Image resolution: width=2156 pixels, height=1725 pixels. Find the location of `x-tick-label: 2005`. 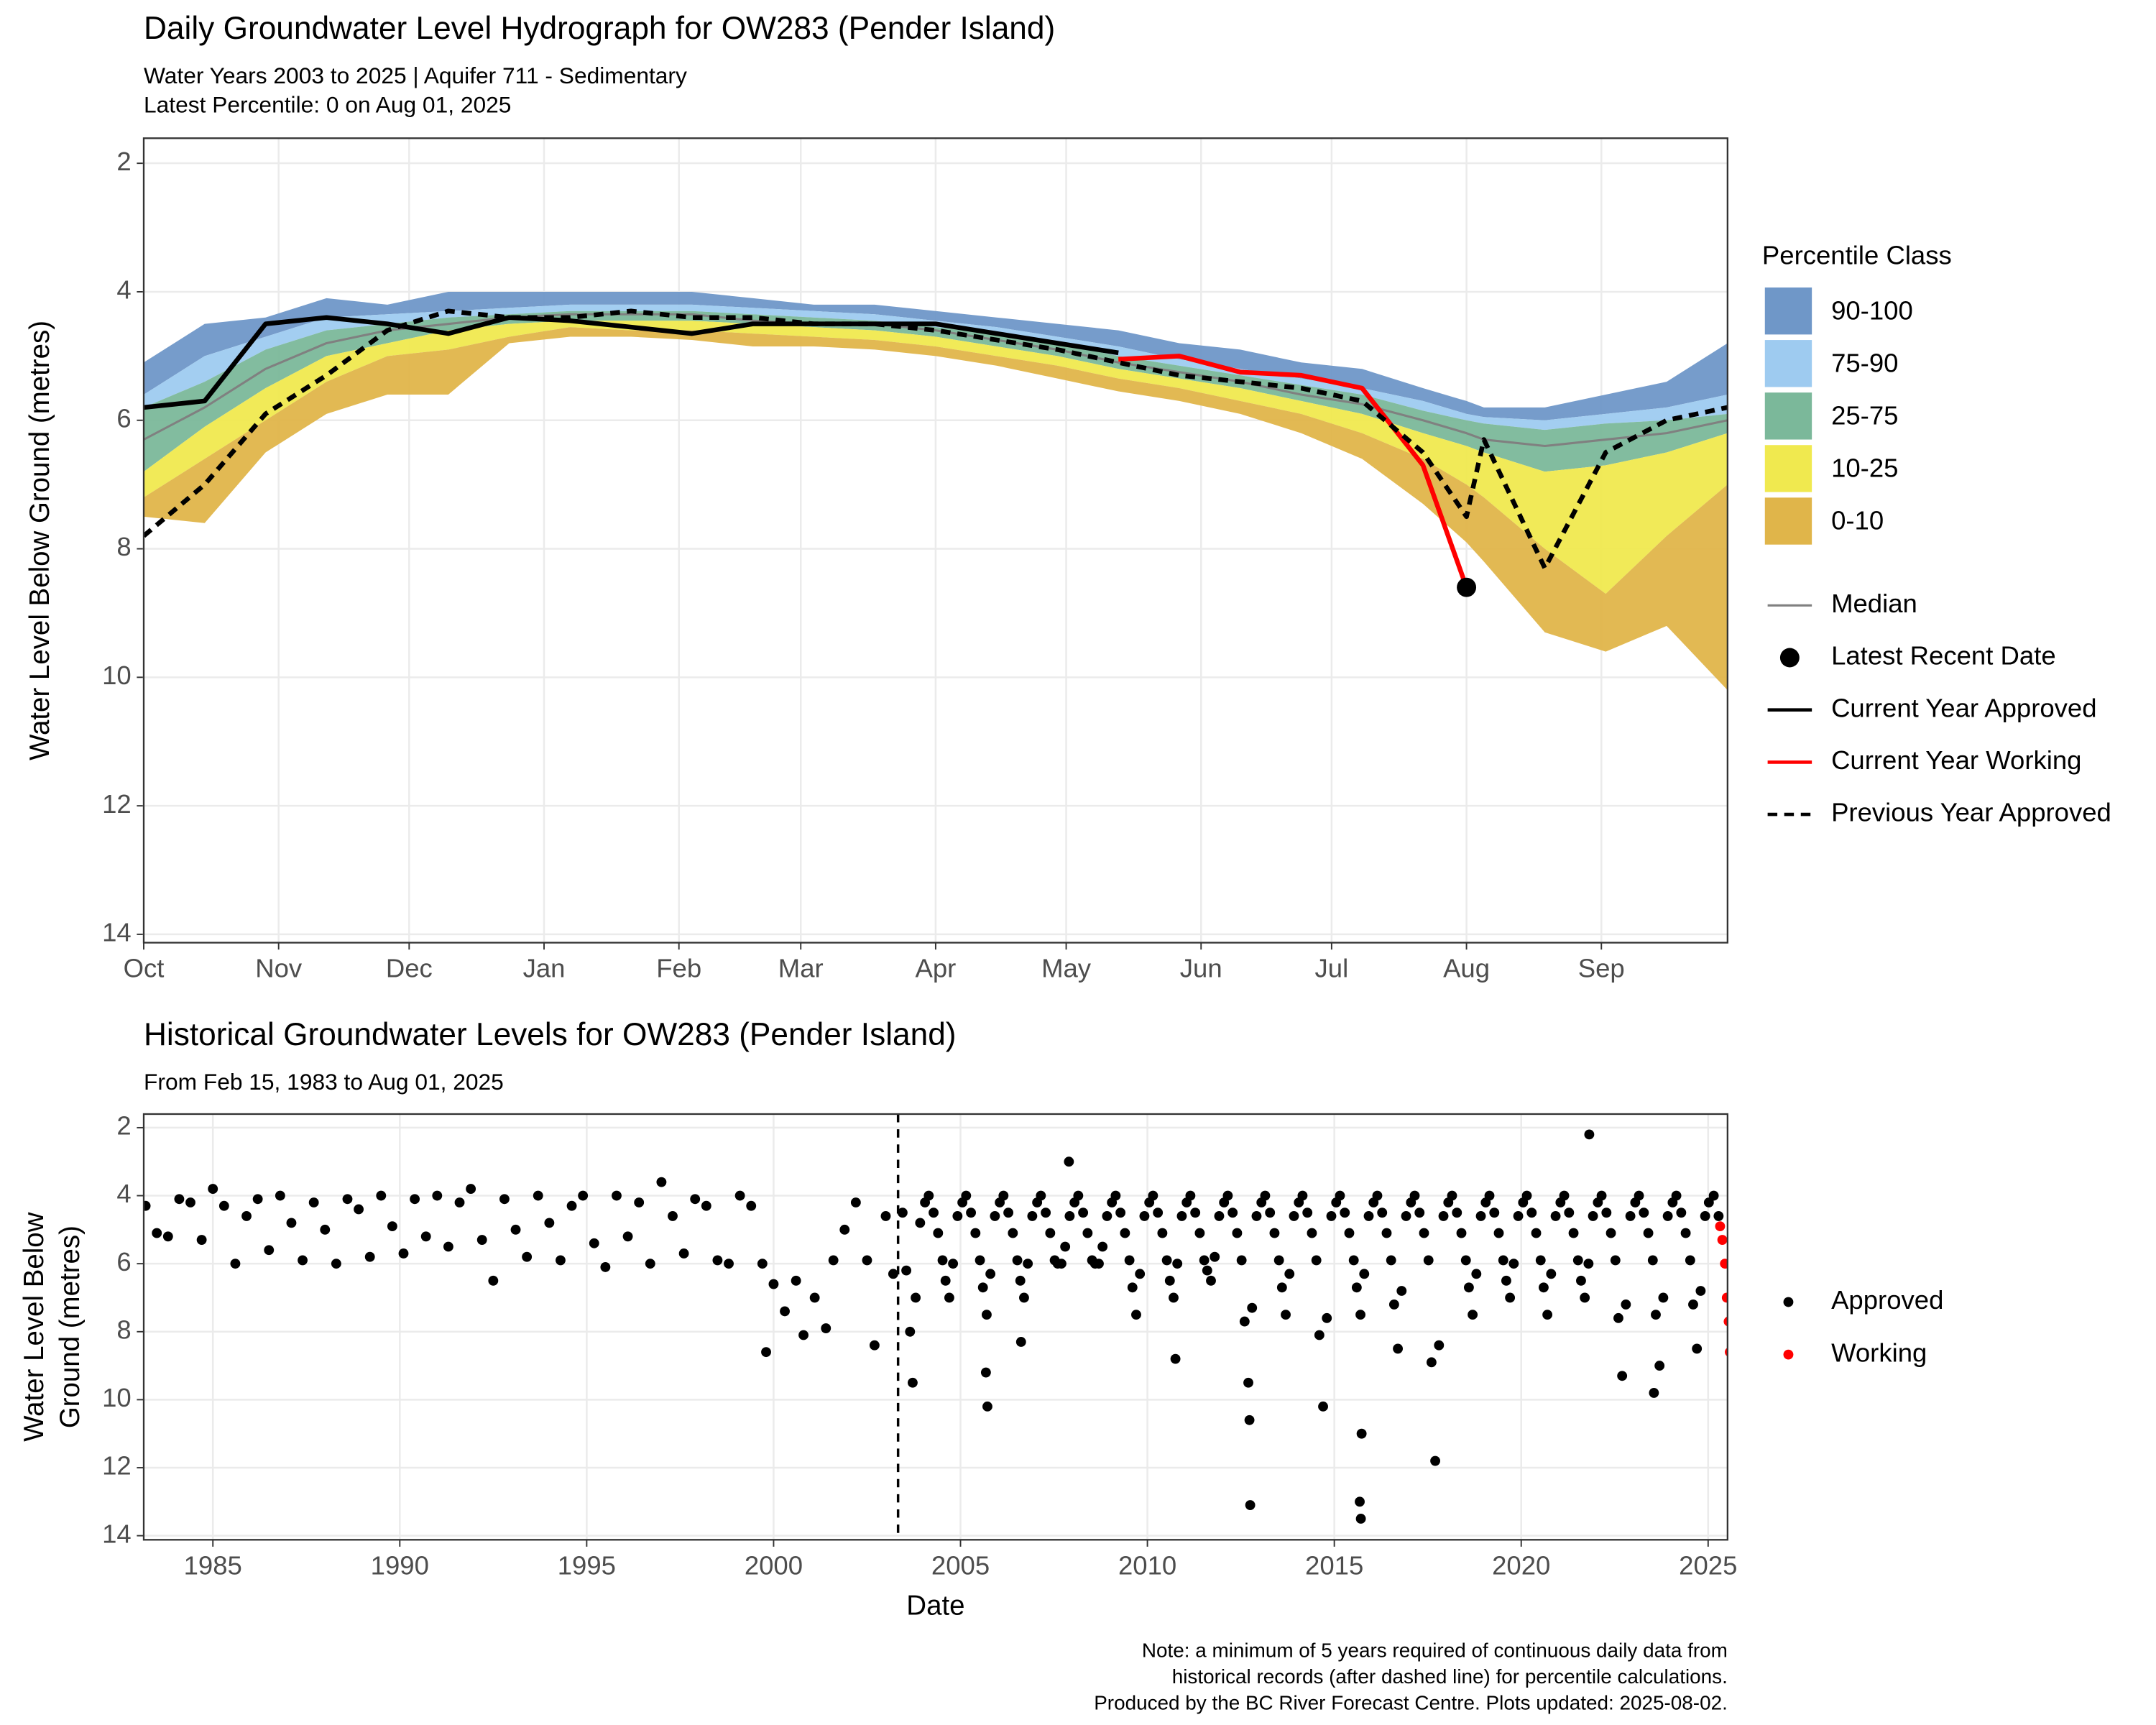

x-tick-label: 2005 is located at coordinates (961, 1565).